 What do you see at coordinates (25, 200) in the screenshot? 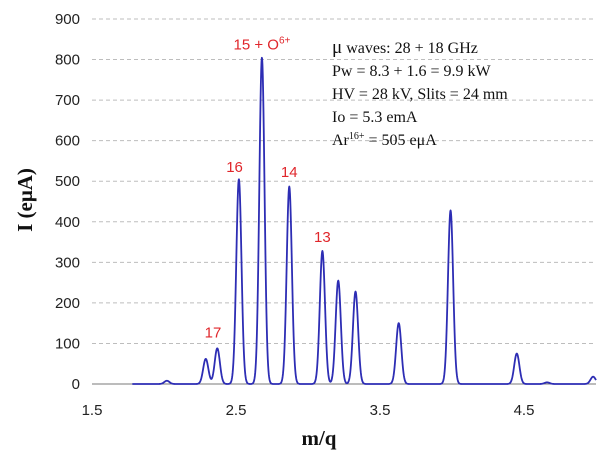
I see `y-axis-title: I (eμA)` at bounding box center [25, 200].